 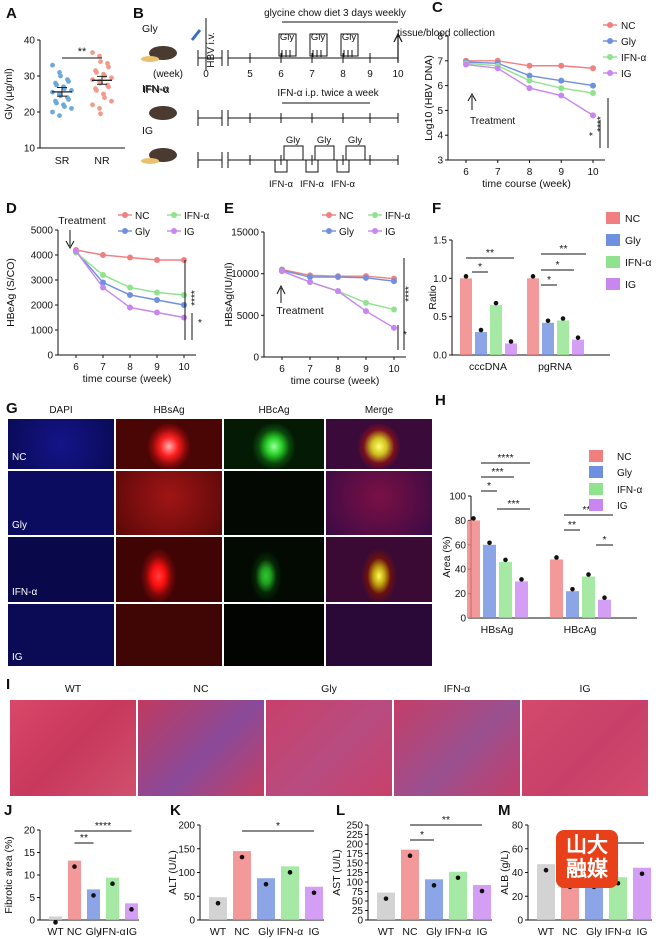 What do you see at coordinates (557, 265) in the screenshot?
I see `f-sig-3: *` at bounding box center [557, 265].